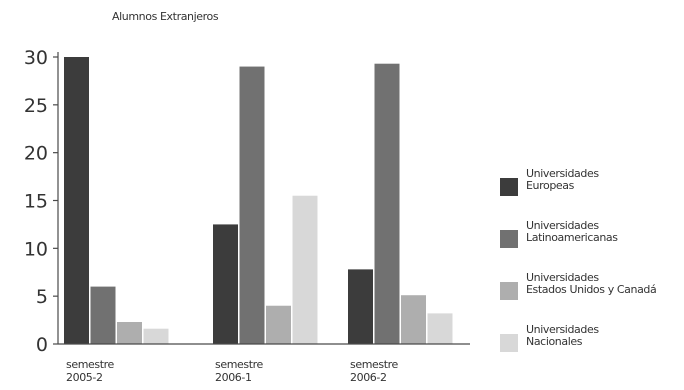 The image size is (684, 390). What do you see at coordinates (592, 246) in the screenshot?
I see `legend-item: Universidades Latinoamericanas` at bounding box center [592, 246].